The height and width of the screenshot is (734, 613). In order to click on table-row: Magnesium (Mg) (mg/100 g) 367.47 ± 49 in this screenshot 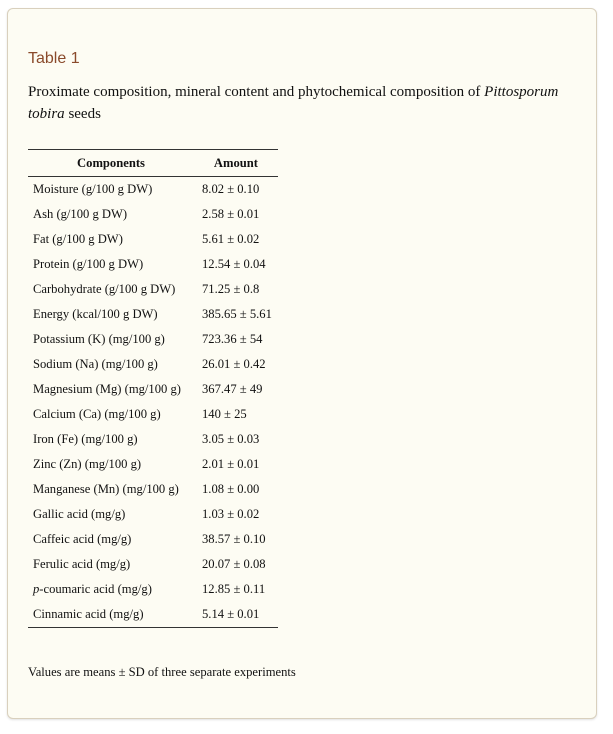, I will do `click(153, 389)`.